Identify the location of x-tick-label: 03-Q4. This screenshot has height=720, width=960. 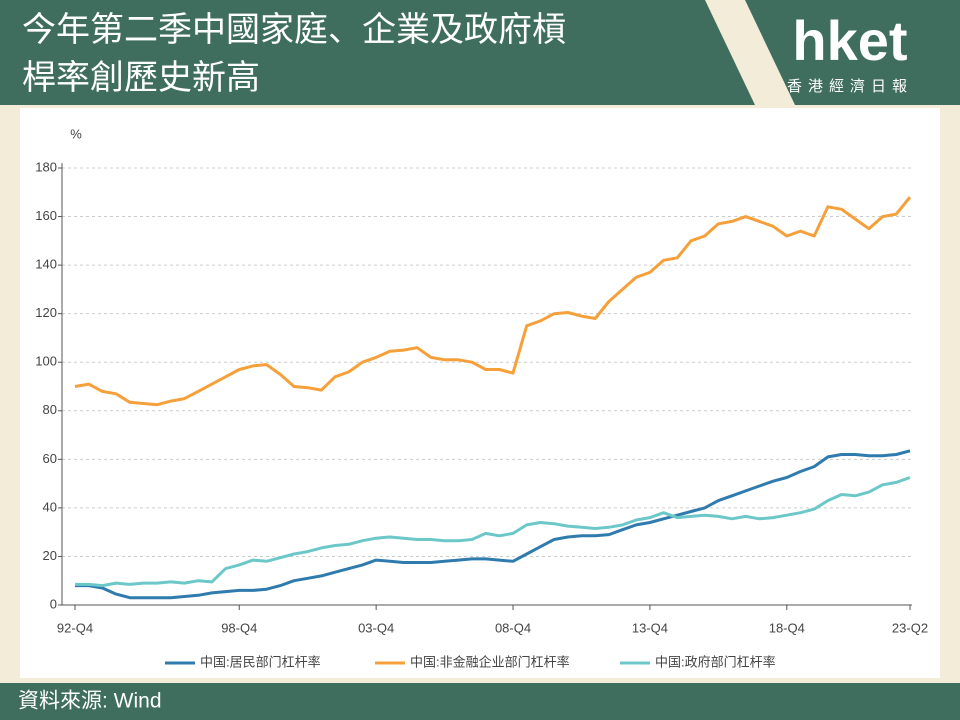
(376, 627).